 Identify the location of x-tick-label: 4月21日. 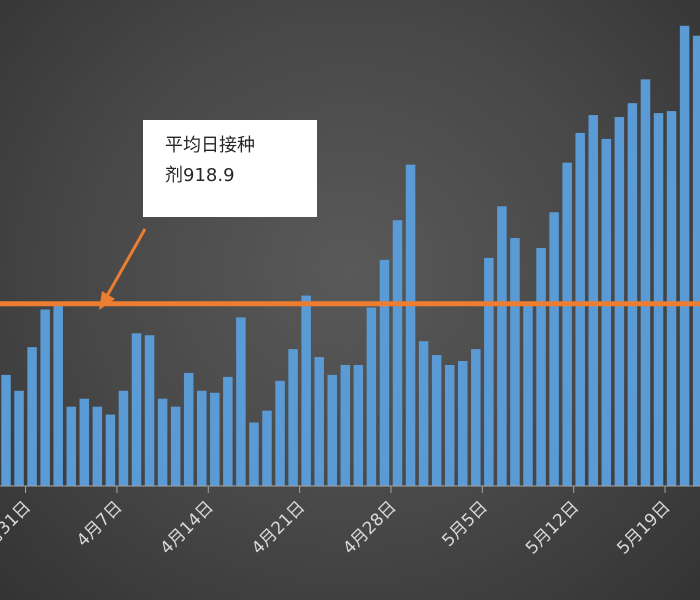
(278, 527).